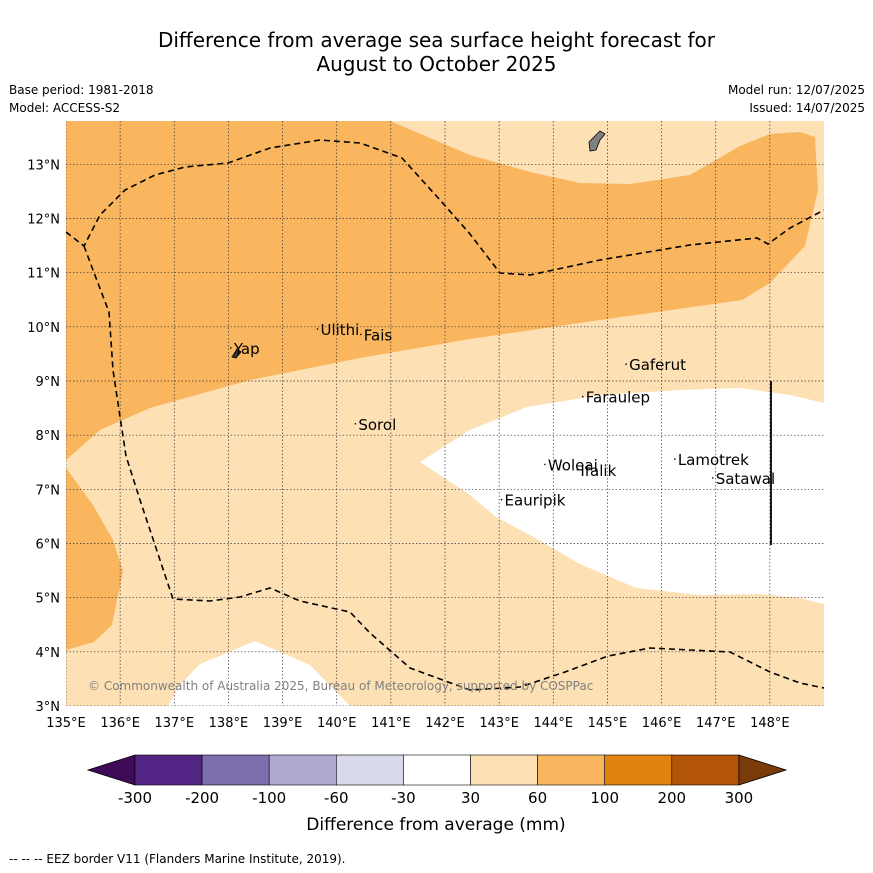 The width and height of the screenshot is (873, 873). I want to click on y-tick-label: 11°N, so click(43, 274).